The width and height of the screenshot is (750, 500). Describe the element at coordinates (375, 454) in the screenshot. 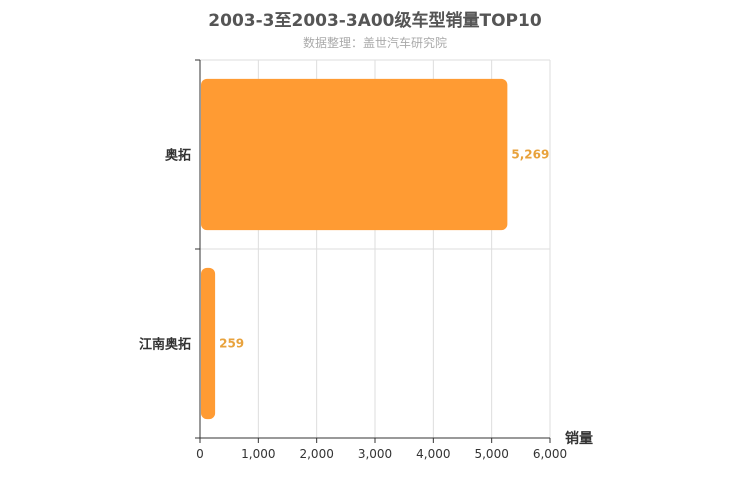

I see `x-tick-label: 3,000` at that location.